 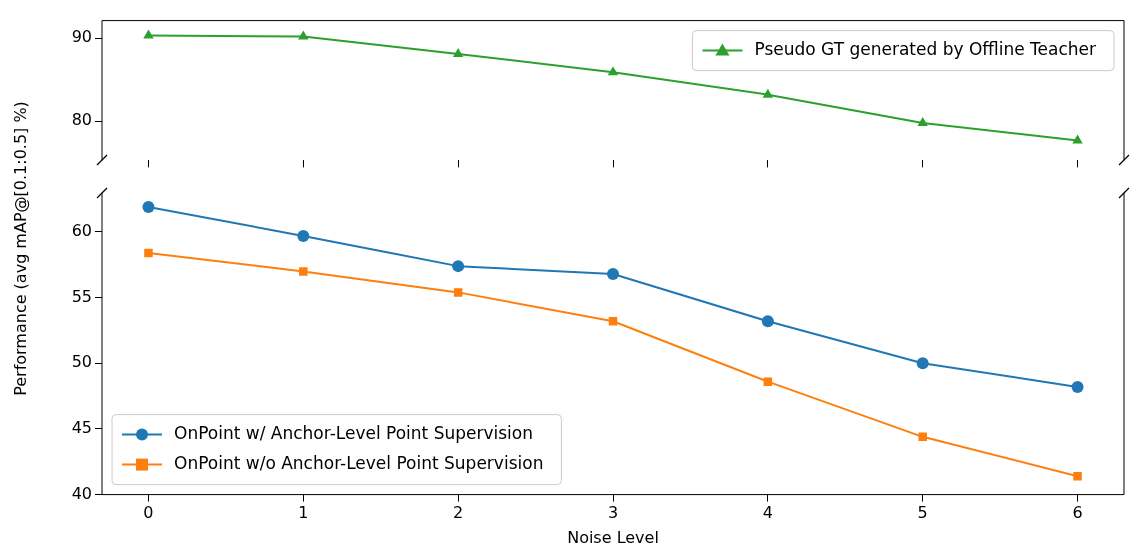 What do you see at coordinates (81, 362) in the screenshot?
I see `y-tick-label: 50` at bounding box center [81, 362].